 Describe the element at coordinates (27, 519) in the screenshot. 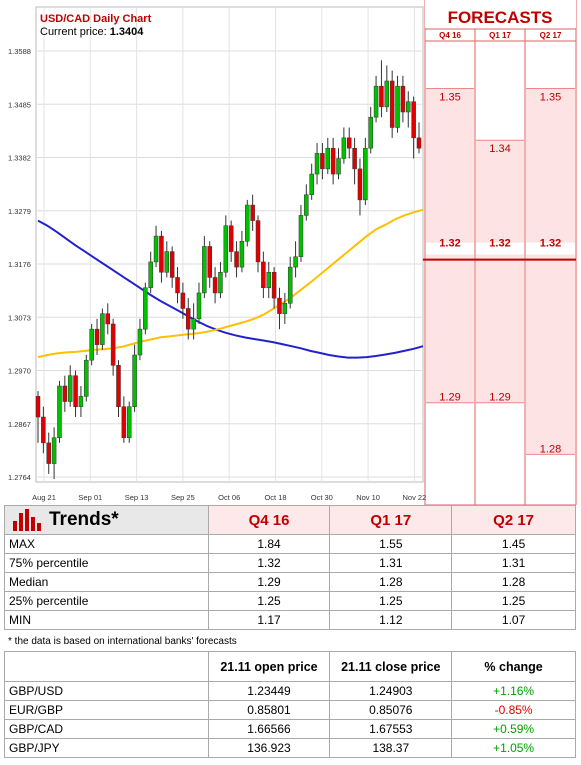

I see `bar-chart-icon` at that location.